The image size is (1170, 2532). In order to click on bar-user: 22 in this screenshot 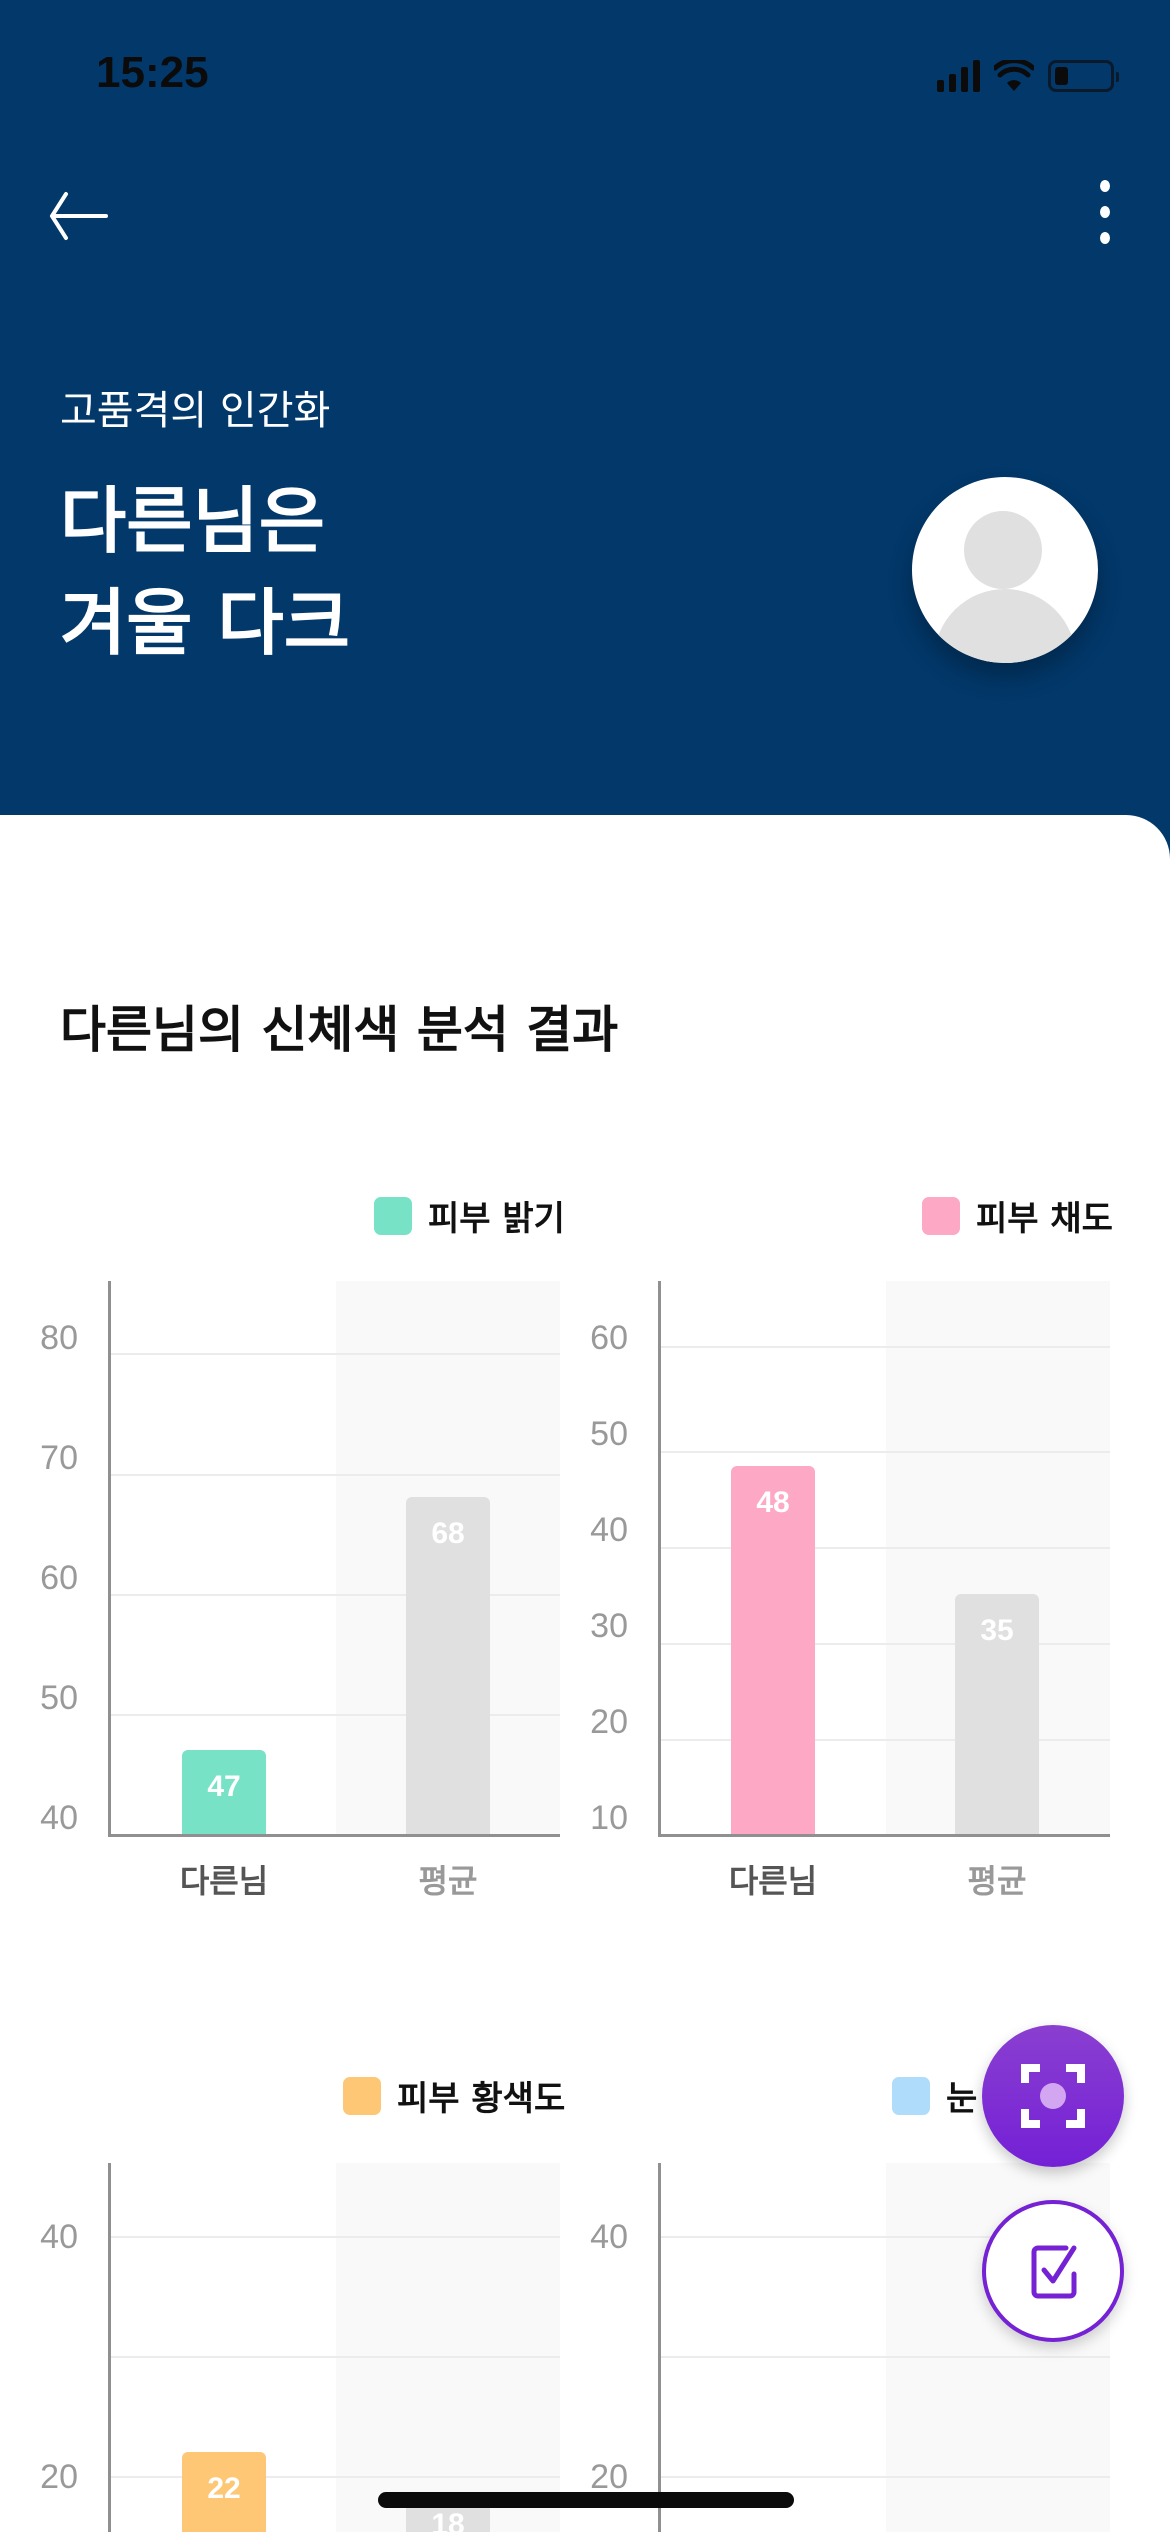, I will do `click(224, 2492)`.